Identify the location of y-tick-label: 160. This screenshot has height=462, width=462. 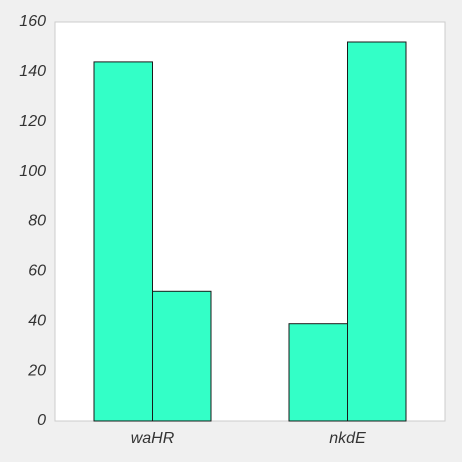
(32, 21).